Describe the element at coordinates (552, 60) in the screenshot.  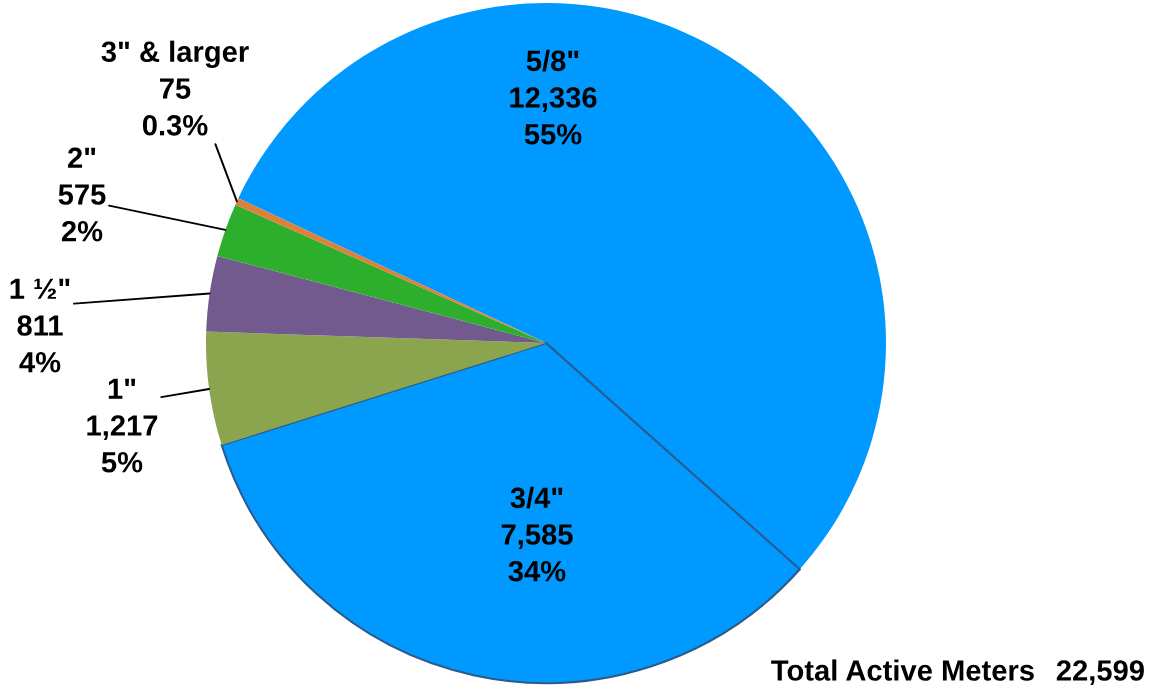
I see `slice-label: 5/8"` at that location.